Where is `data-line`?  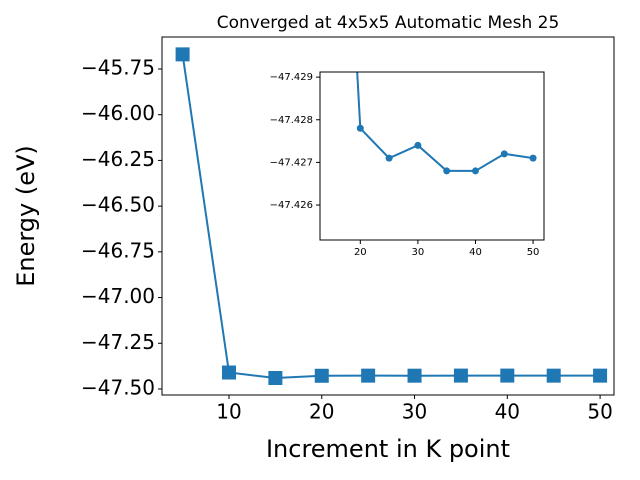 data-line is located at coordinates (445, 122).